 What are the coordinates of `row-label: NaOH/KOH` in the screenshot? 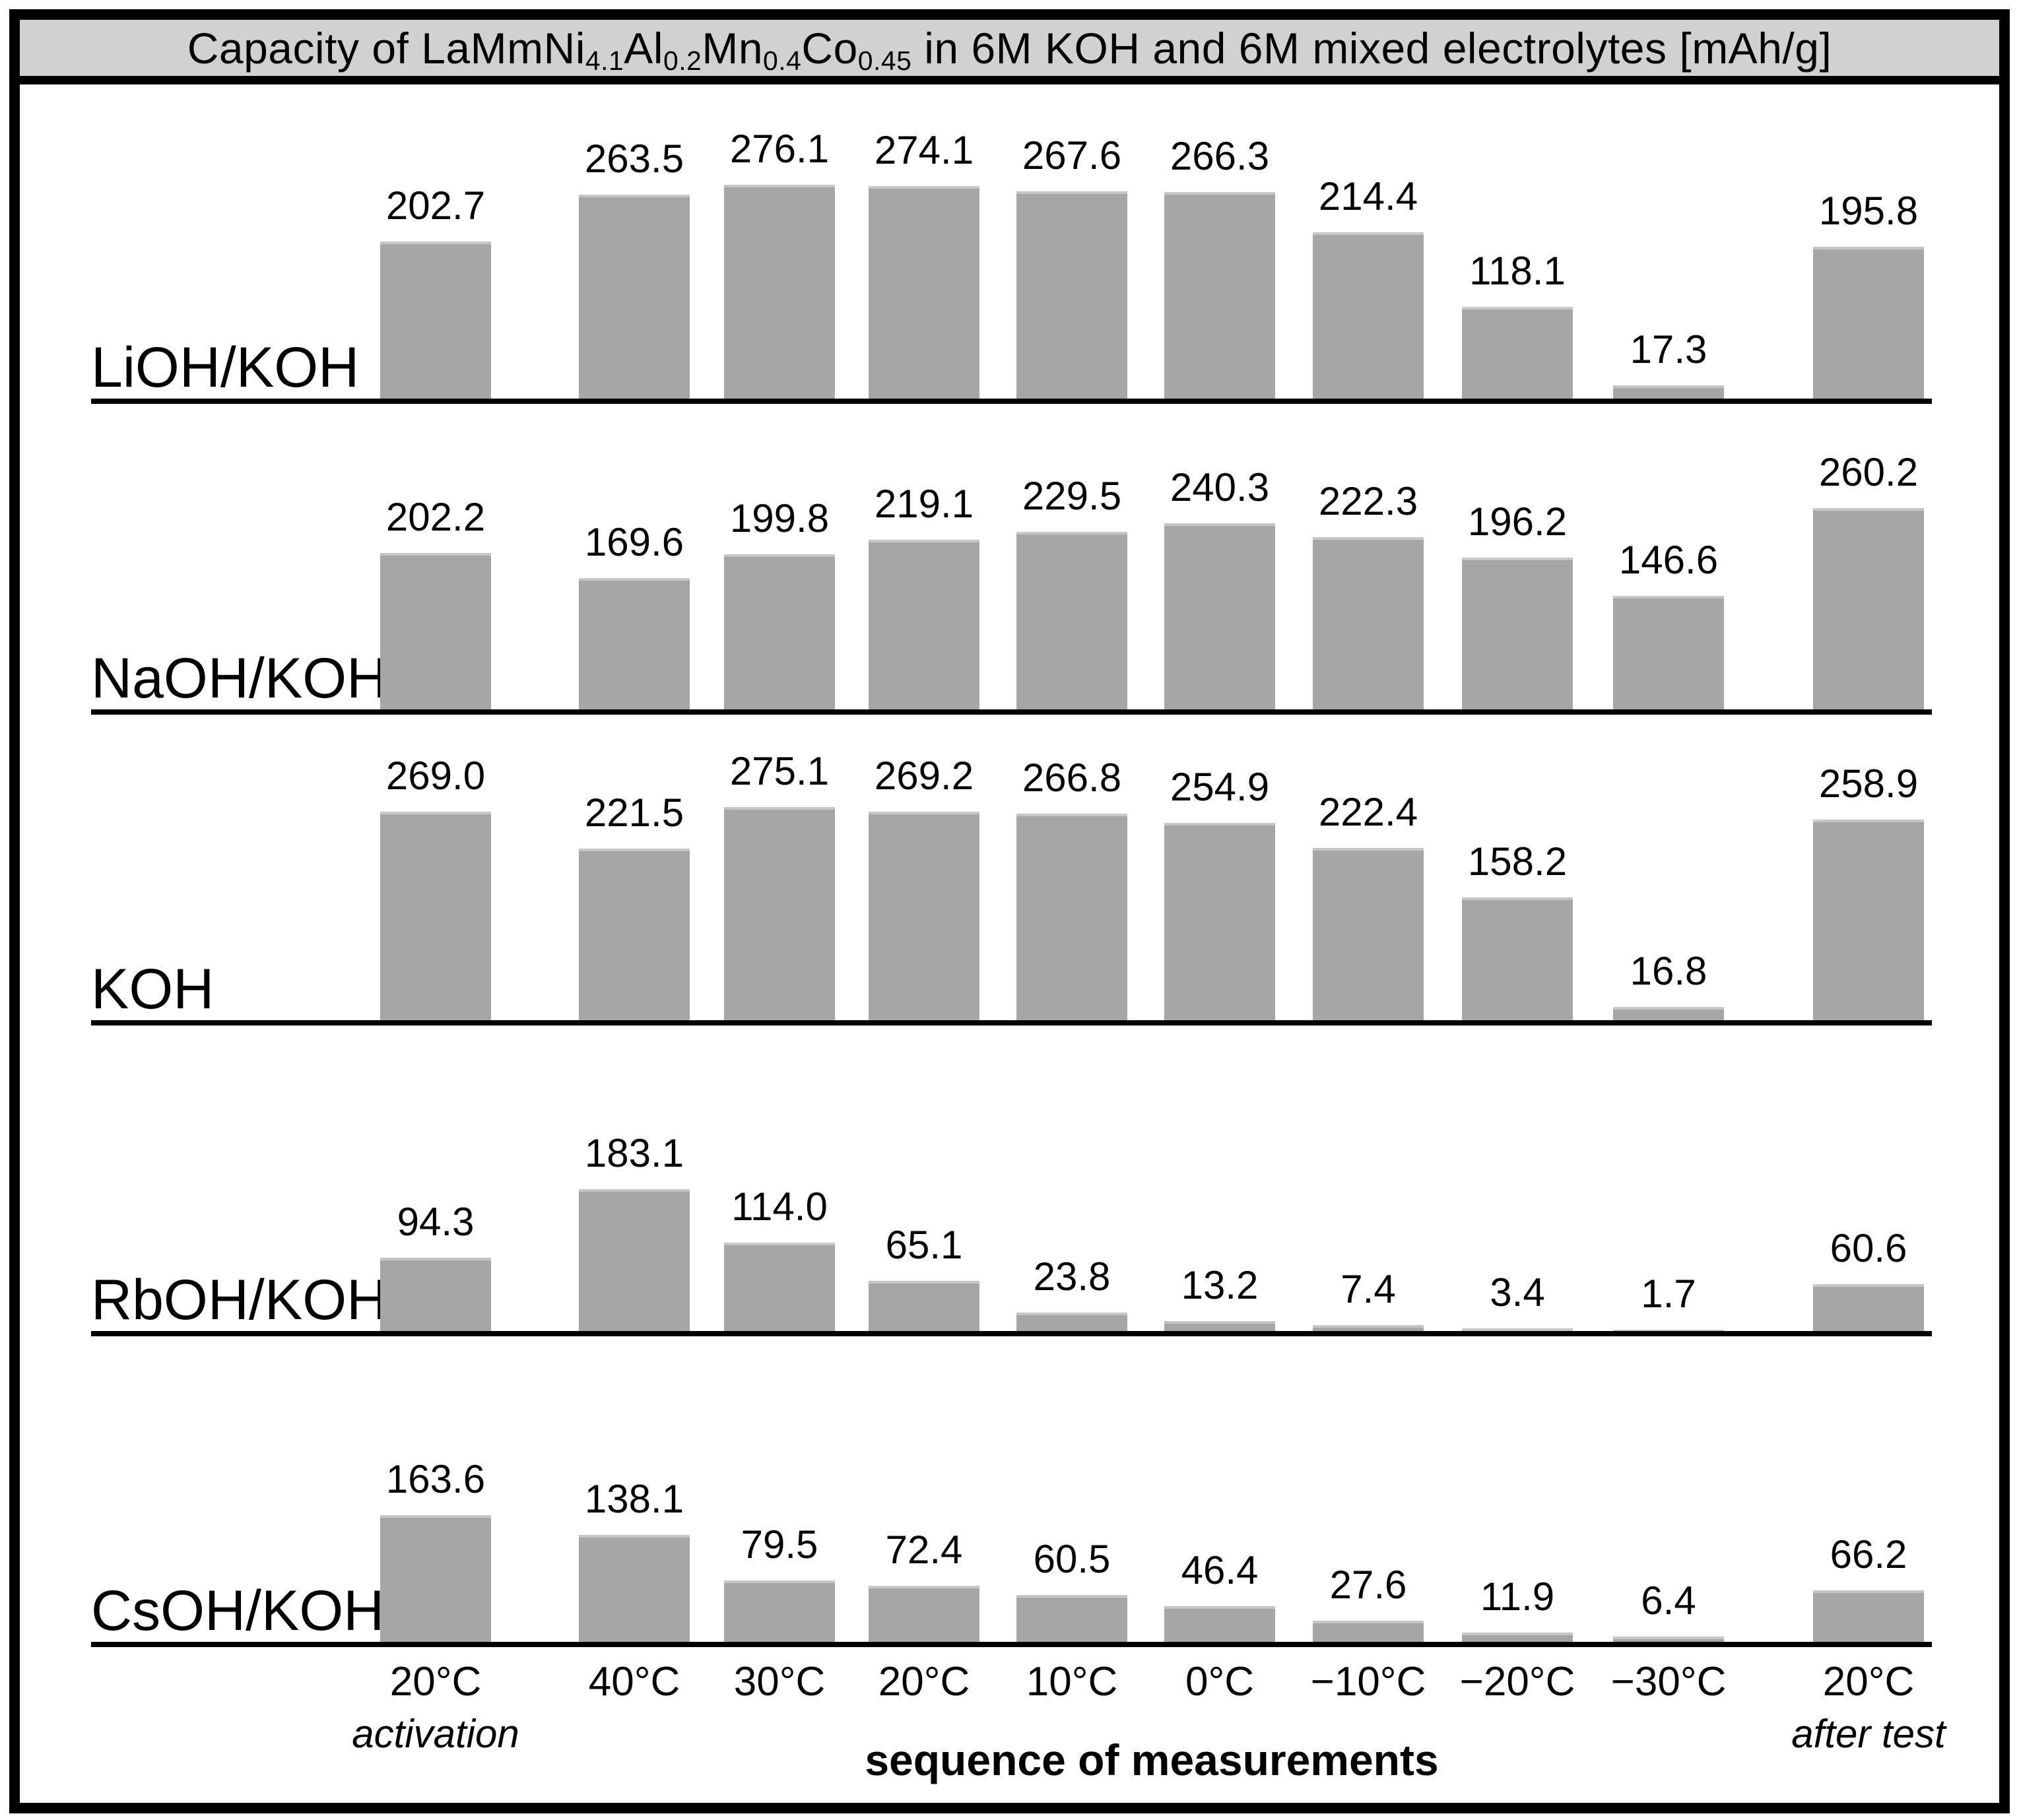 It's located at (239, 678).